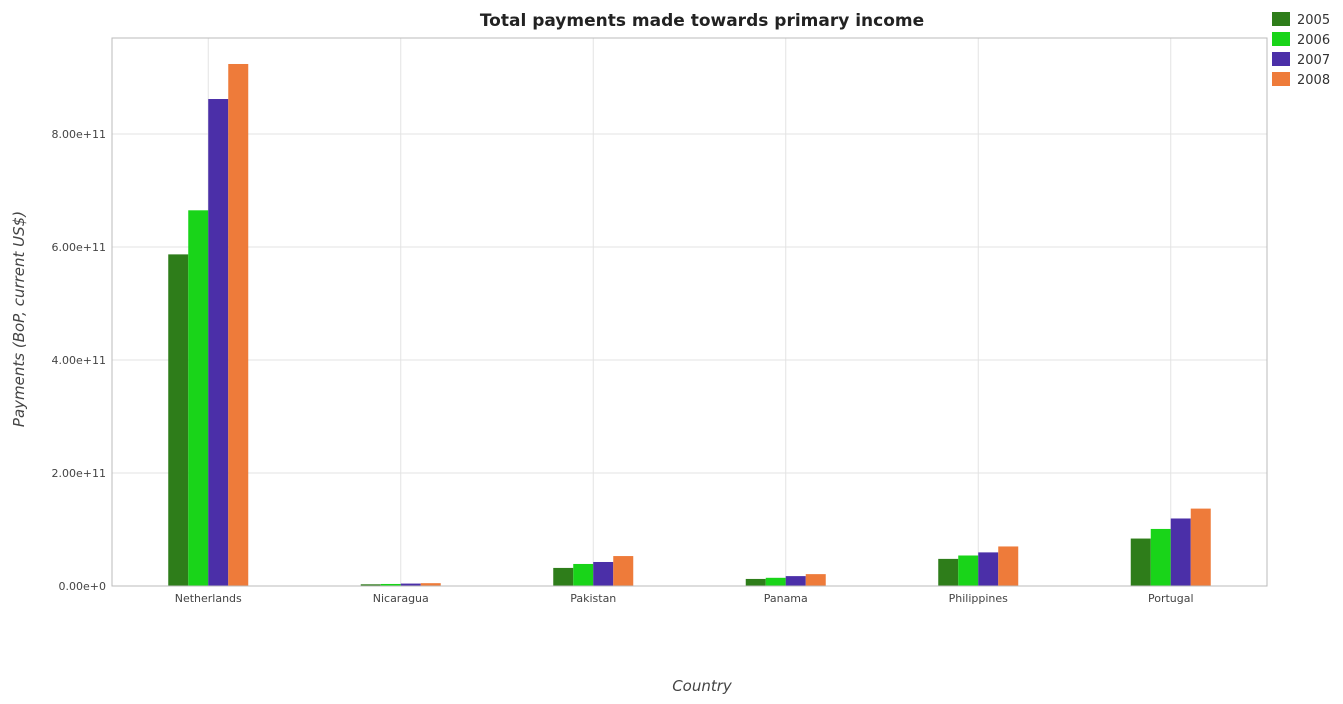 The height and width of the screenshot is (704, 1343). What do you see at coordinates (603, 573) in the screenshot?
I see `bar-2007-pakistan` at bounding box center [603, 573].